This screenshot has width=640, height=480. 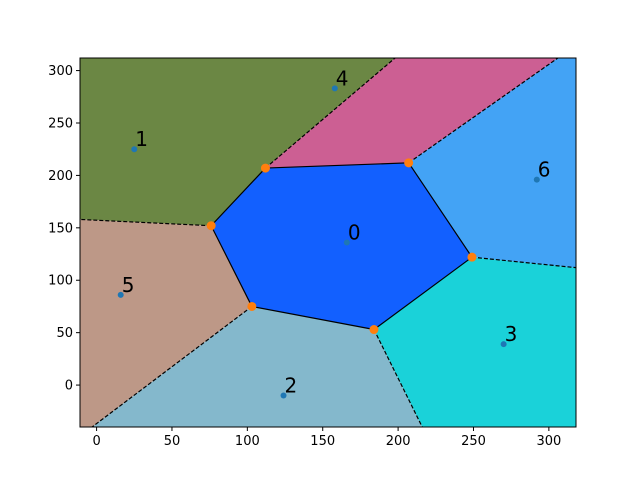 I want to click on y-tick-label-300: 300, so click(x=60, y=71).